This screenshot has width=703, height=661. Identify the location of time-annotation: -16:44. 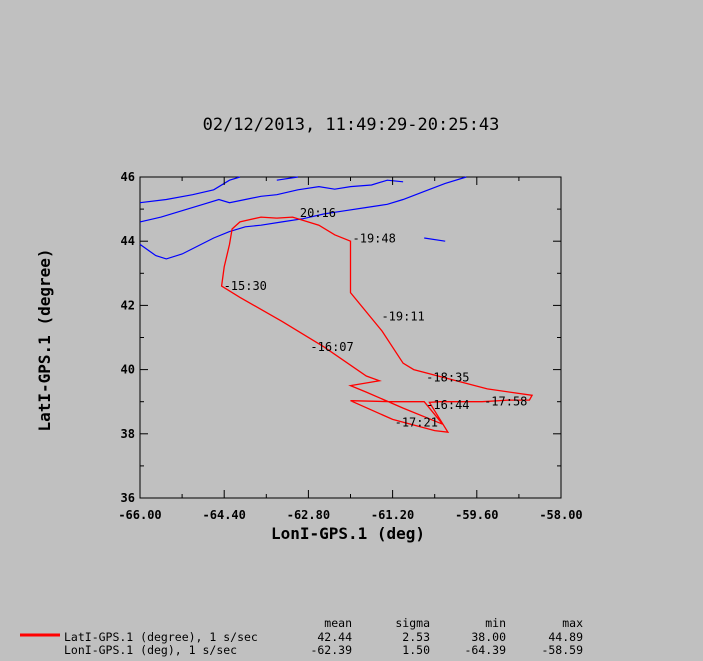
(447, 405).